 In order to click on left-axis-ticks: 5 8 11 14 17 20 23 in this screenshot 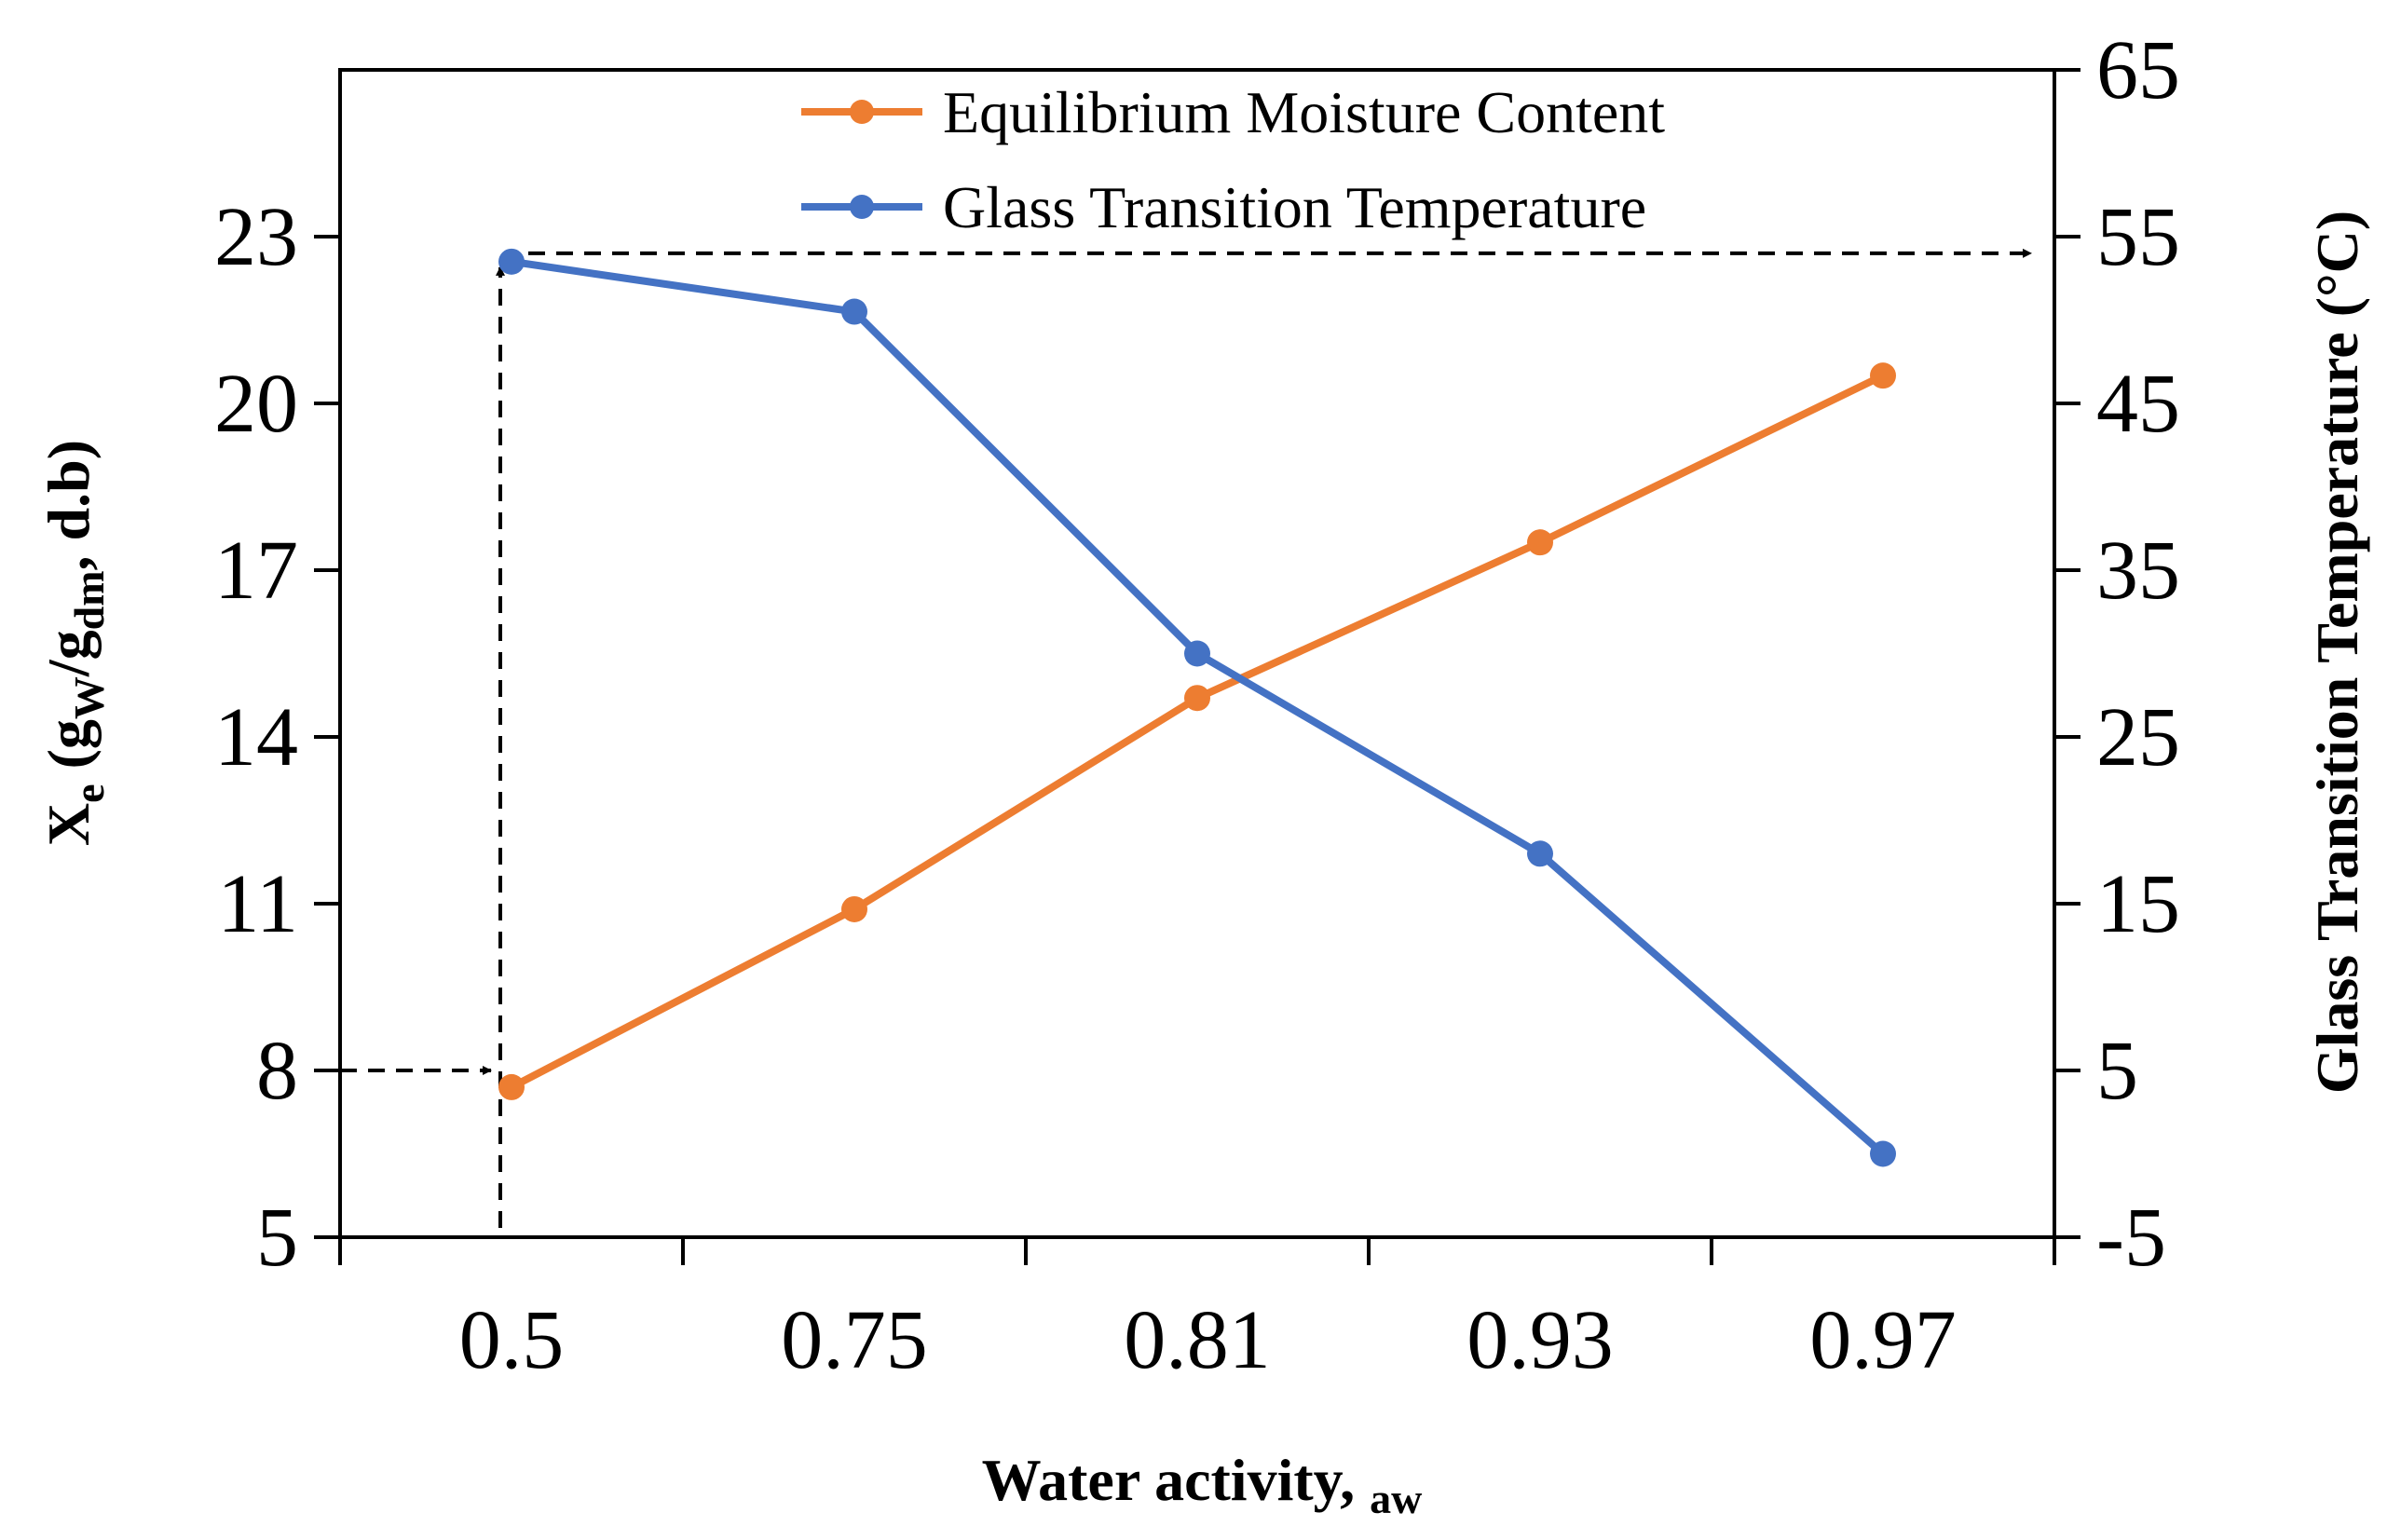, I will do `click(277, 737)`.